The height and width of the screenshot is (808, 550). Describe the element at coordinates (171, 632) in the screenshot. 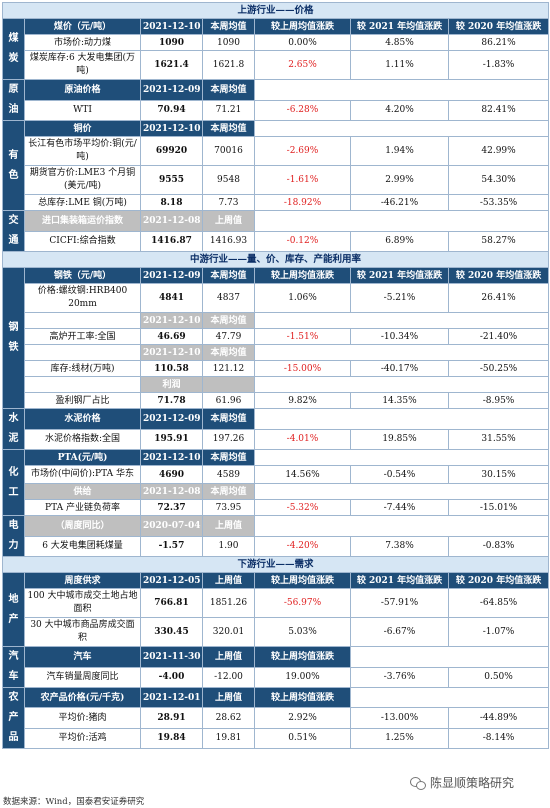

I see `value-cell: 330.45` at that location.